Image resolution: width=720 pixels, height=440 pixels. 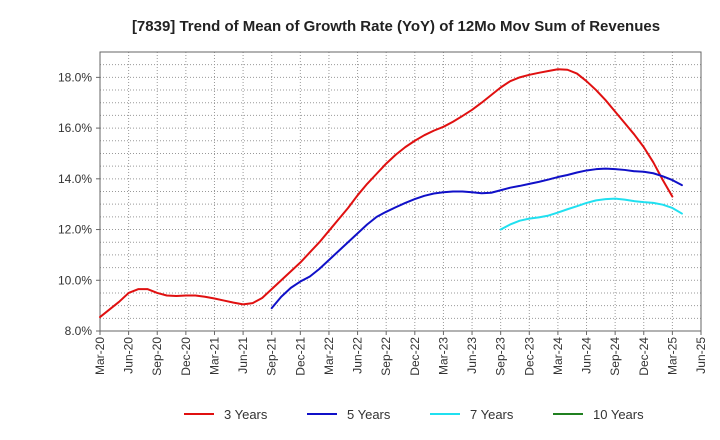 What do you see at coordinates (300, 356) in the screenshot?
I see `x-tick-label: Dec-21` at bounding box center [300, 356].